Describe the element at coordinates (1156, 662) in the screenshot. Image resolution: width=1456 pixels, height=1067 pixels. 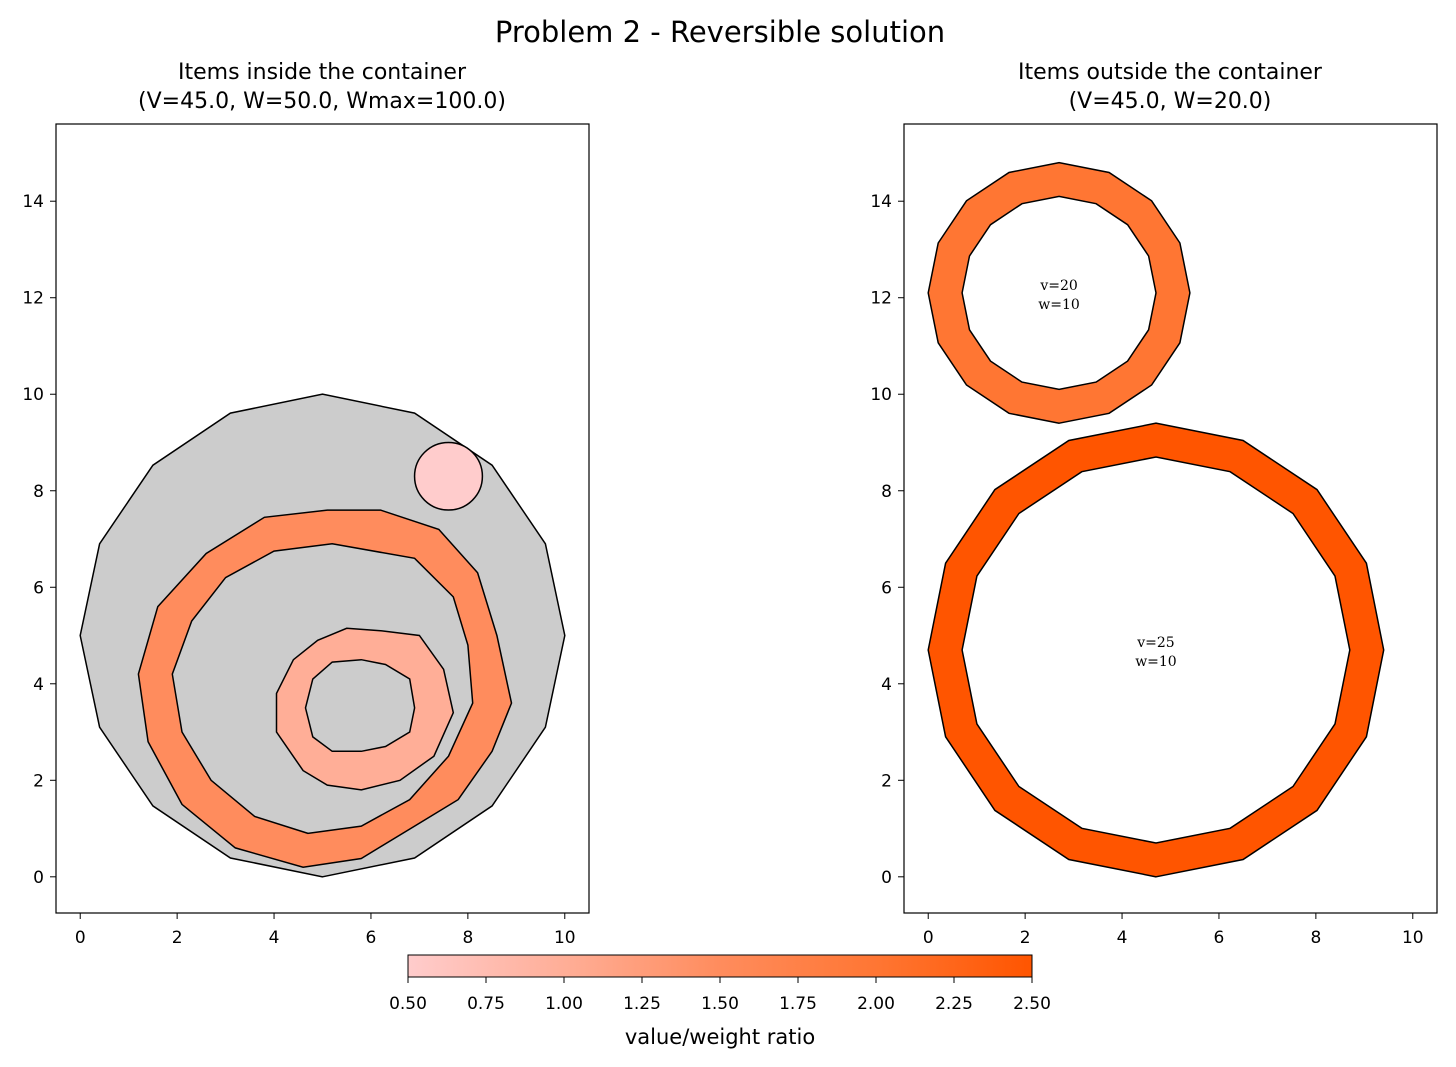
I see `right-item-1-weight-label: w=10` at that location.